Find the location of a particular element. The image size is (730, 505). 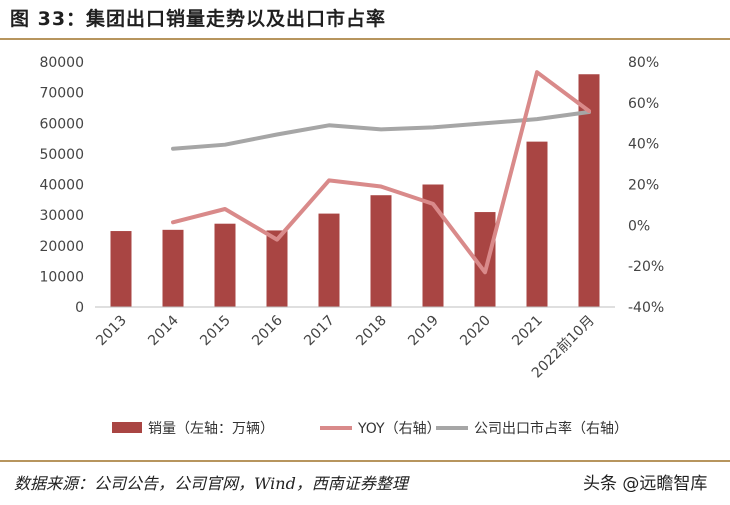

source-note: 数据来源：公司公告，公司官网，Wind，西南证券整理 is located at coordinates (211, 483).